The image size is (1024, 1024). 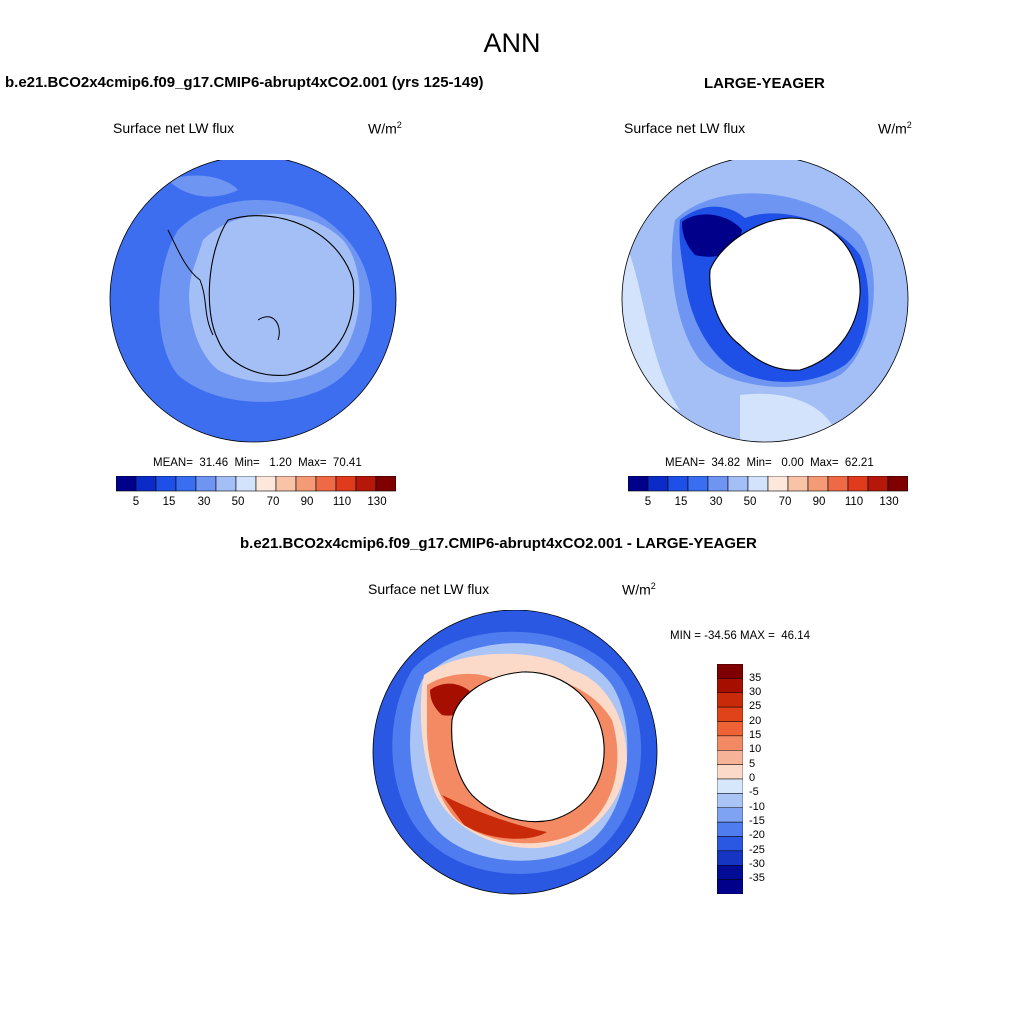 What do you see at coordinates (203, 186) in the screenshot?
I see `panel1-field-patch` at bounding box center [203, 186].